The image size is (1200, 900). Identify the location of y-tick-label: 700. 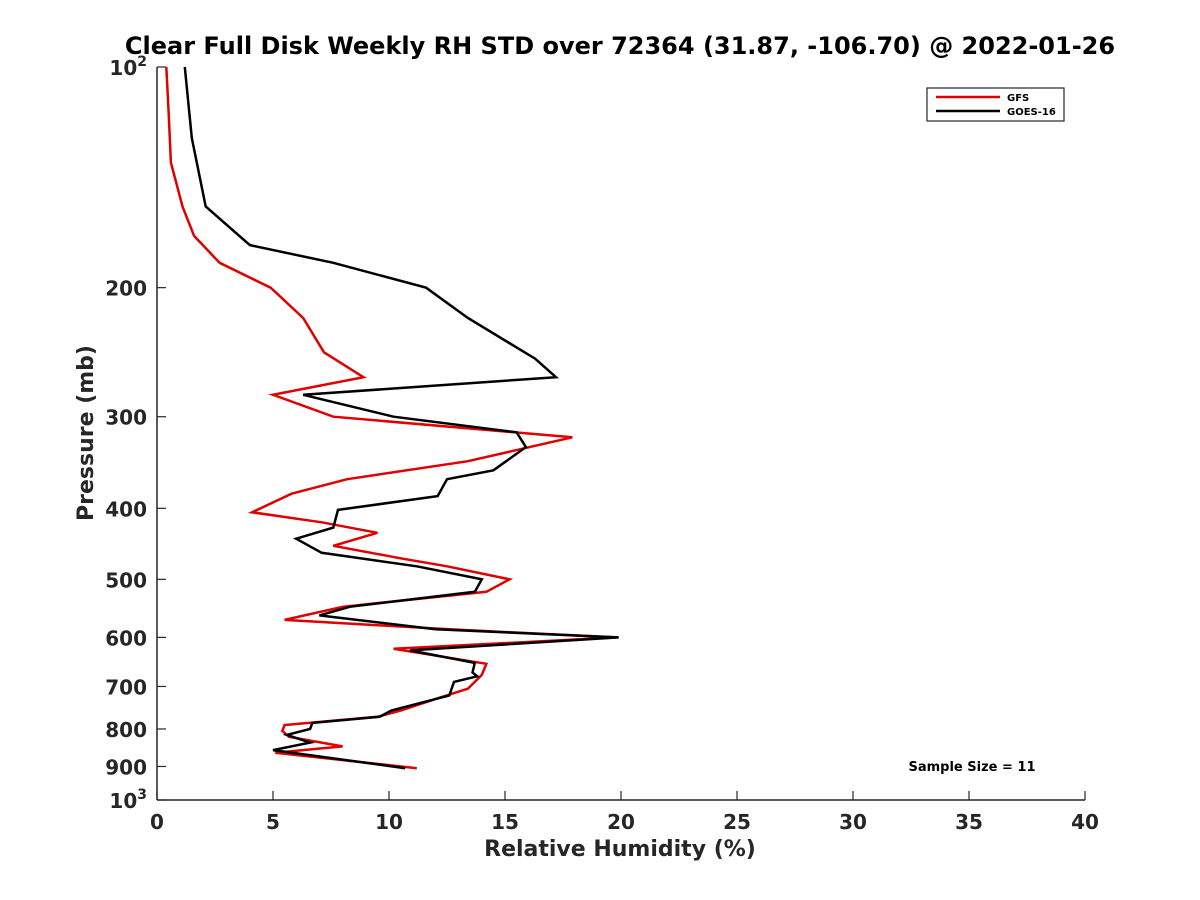
(126, 687).